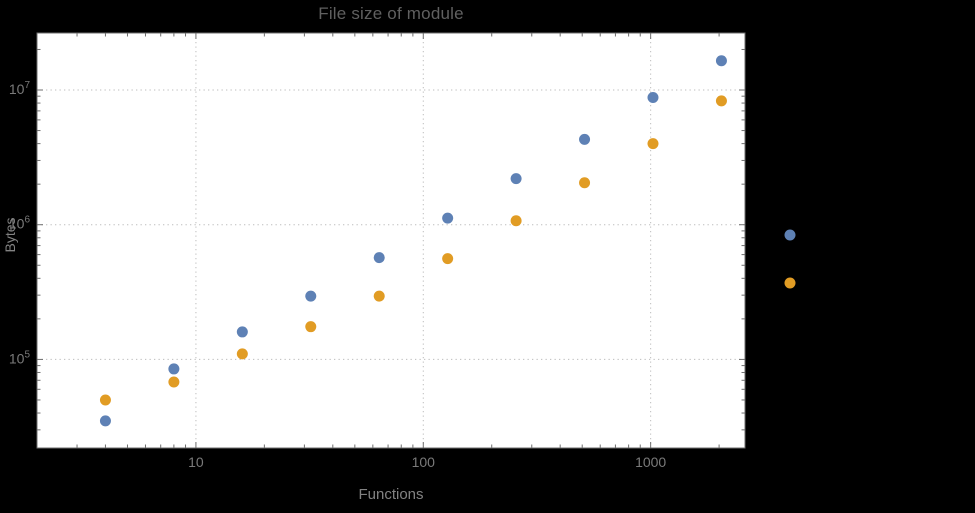 This screenshot has height=513, width=975. I want to click on svg-text: 1000, so click(650, 462).